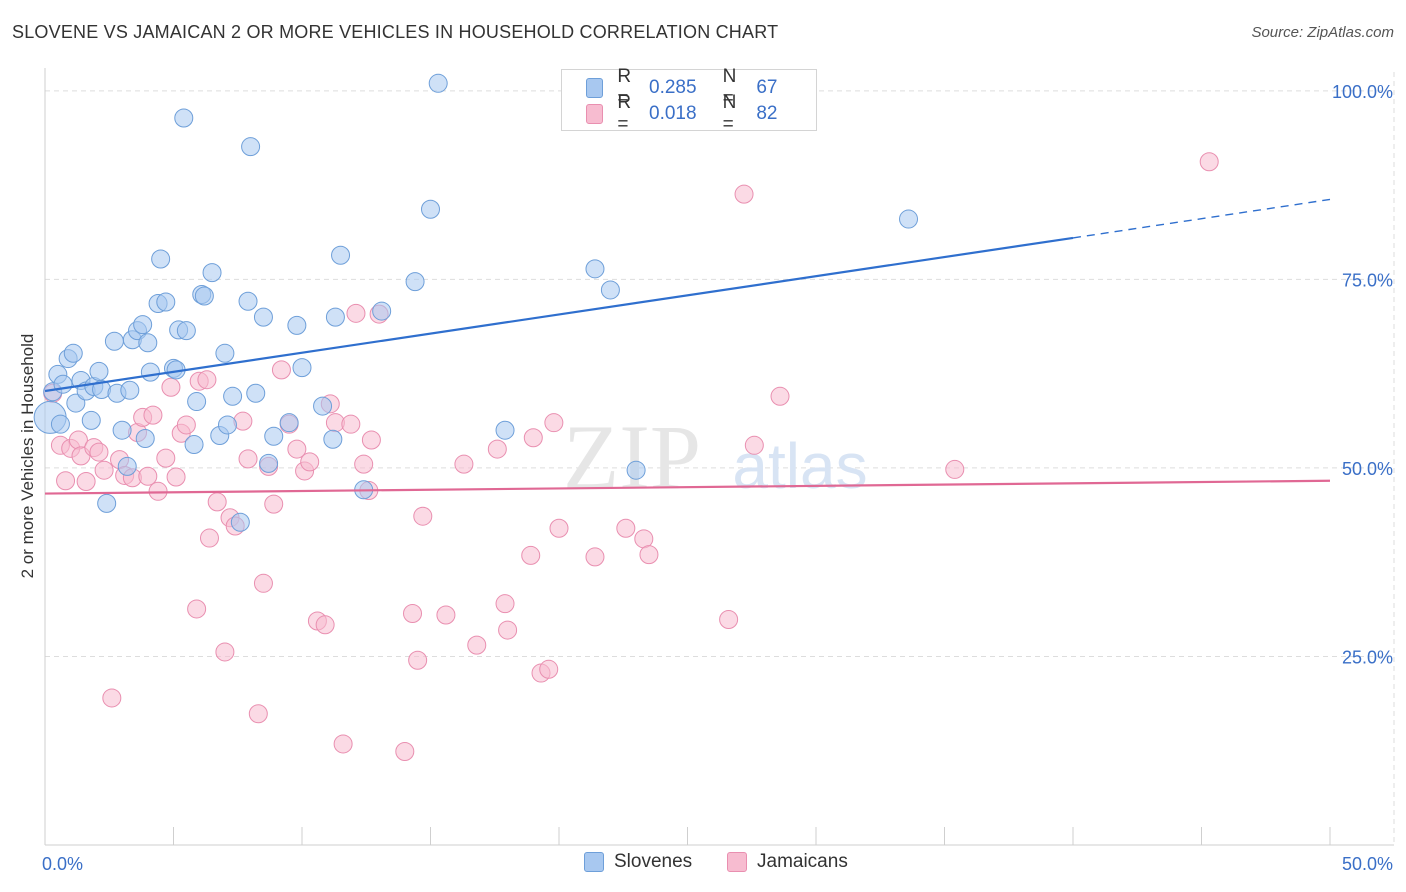 The image size is (1406, 892). What do you see at coordinates (767, 87) in the screenshot?
I see `slovene-n-value: 67` at bounding box center [767, 87].